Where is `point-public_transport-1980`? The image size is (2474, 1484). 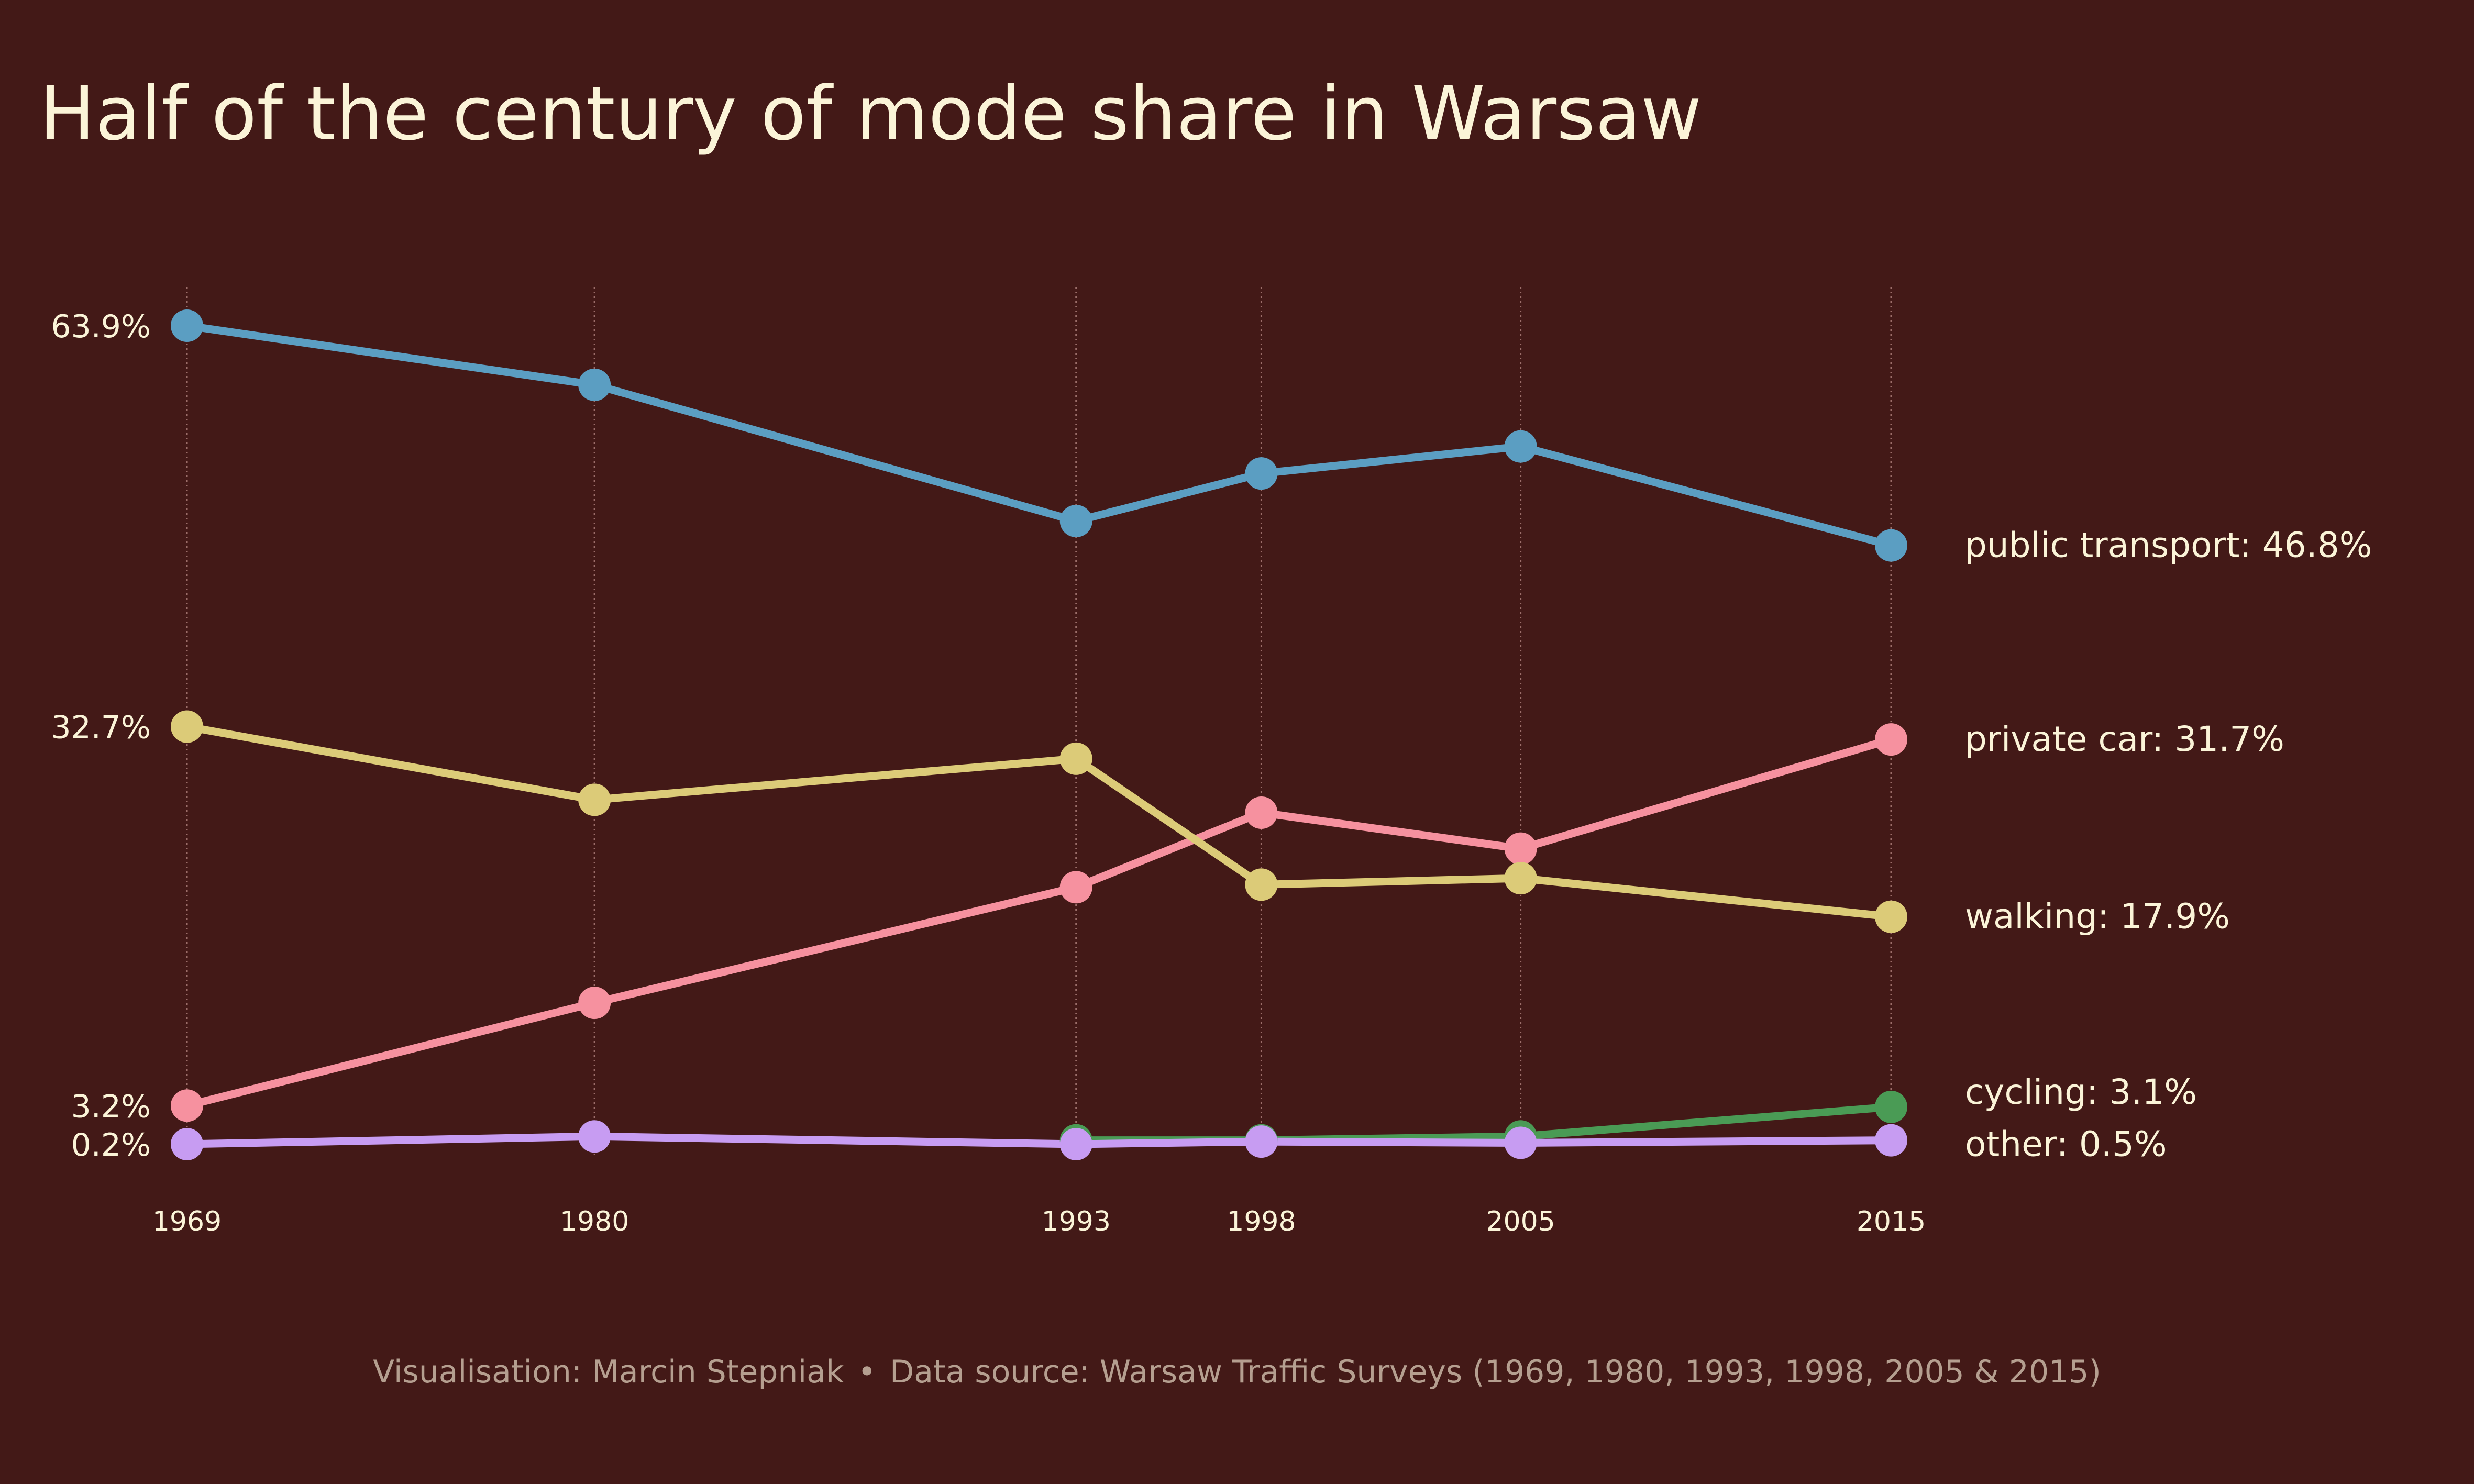 point-public_transport-1980 is located at coordinates (594, 385).